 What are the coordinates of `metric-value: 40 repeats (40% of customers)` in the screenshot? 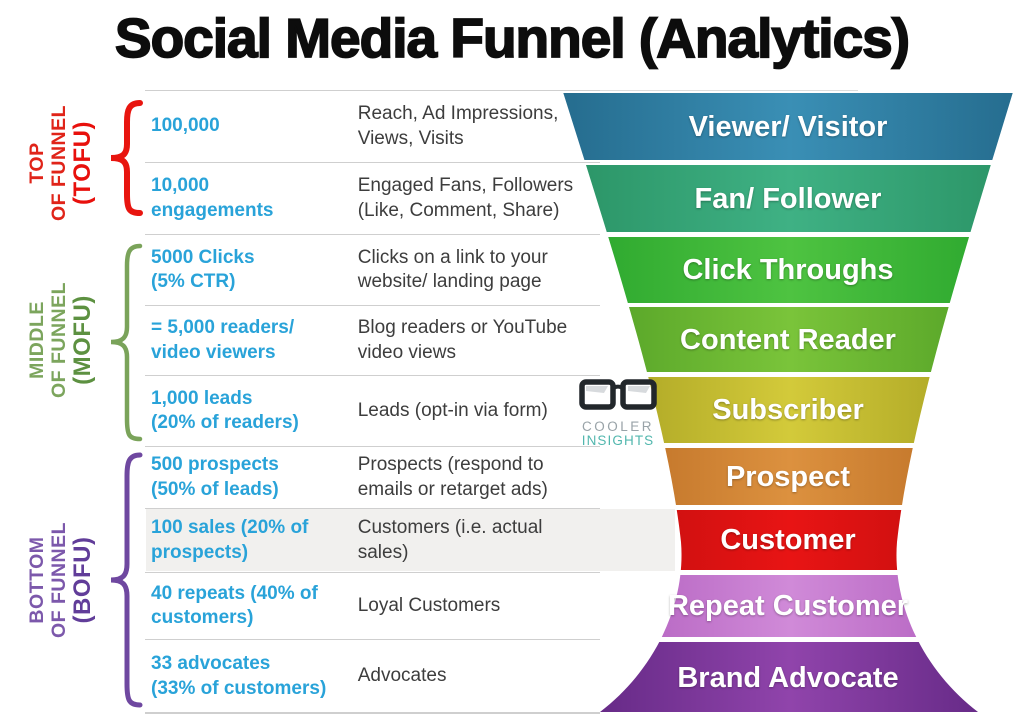 It's located at (234, 605).